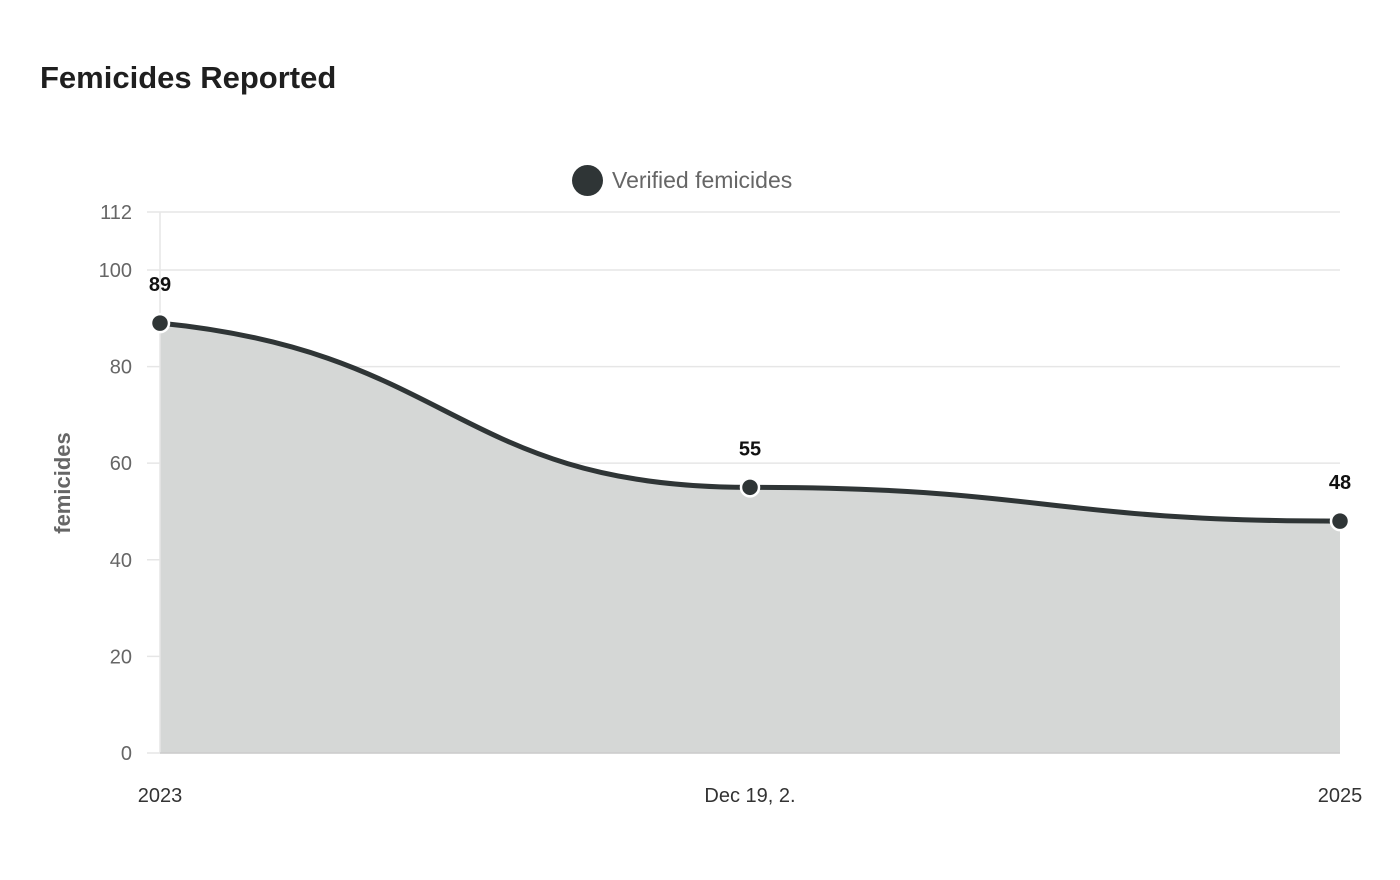 The image size is (1400, 880). What do you see at coordinates (160, 796) in the screenshot?
I see `x-tick-label: 2023` at bounding box center [160, 796].